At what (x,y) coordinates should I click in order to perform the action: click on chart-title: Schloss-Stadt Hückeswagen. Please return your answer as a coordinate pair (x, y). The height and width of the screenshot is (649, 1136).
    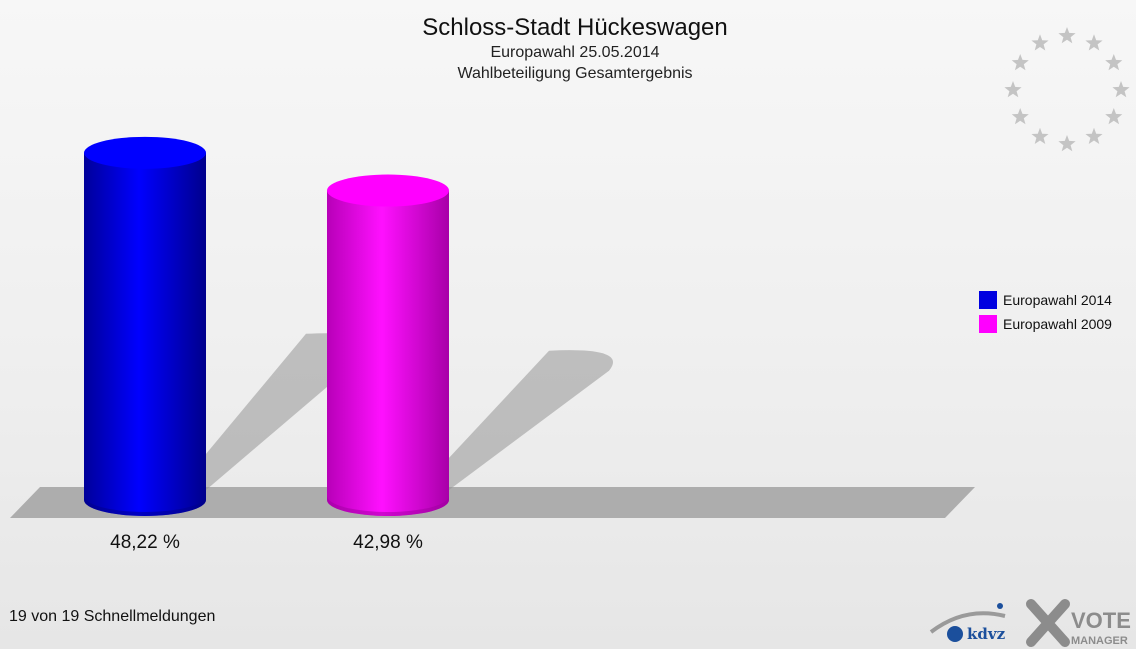
    Looking at the image, I should click on (575, 27).